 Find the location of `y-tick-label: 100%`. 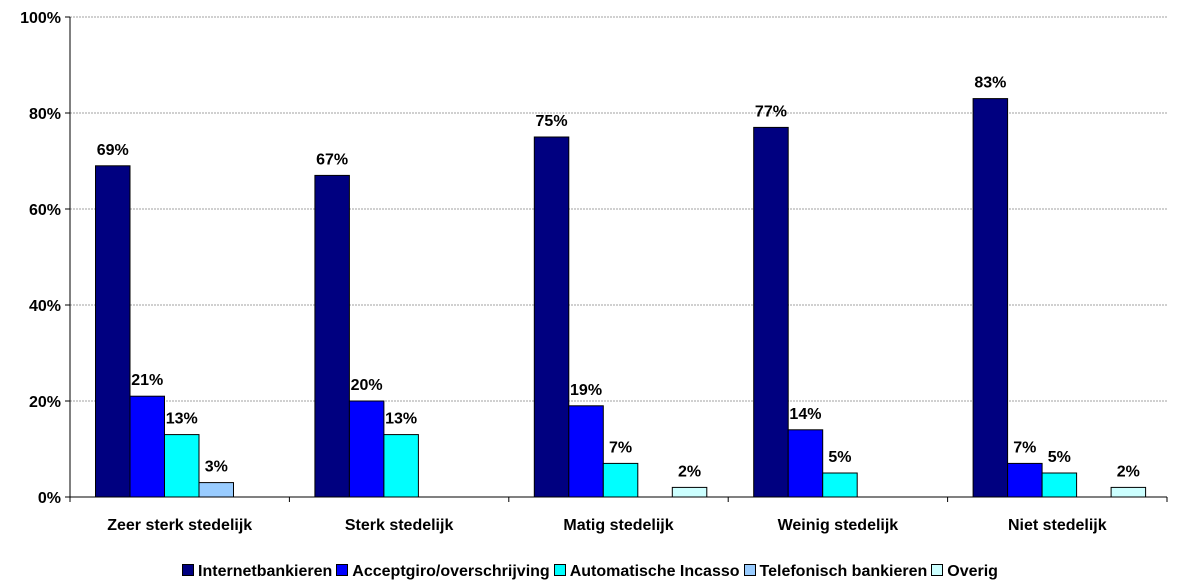

y-tick-label: 100% is located at coordinates (40, 18).